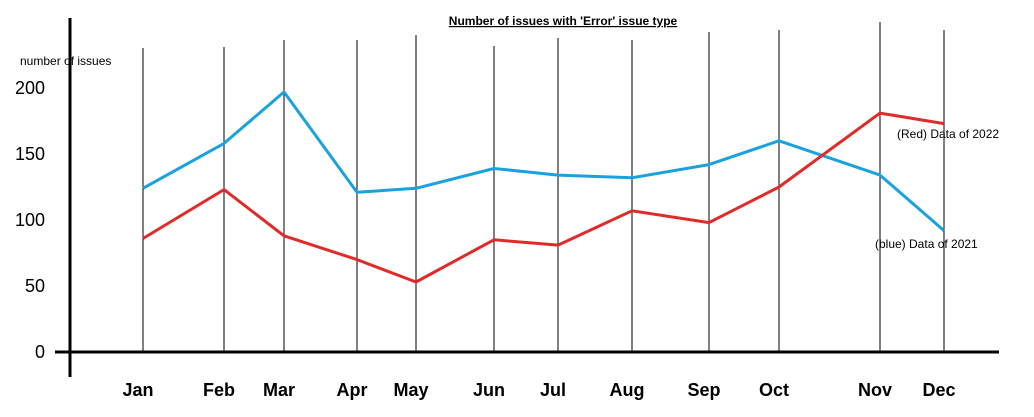 Image resolution: width=1034 pixels, height=417 pixels. Describe the element at coordinates (563, 21) in the screenshot. I see `chart-title: Number of issues with 'Error' issue type` at that location.